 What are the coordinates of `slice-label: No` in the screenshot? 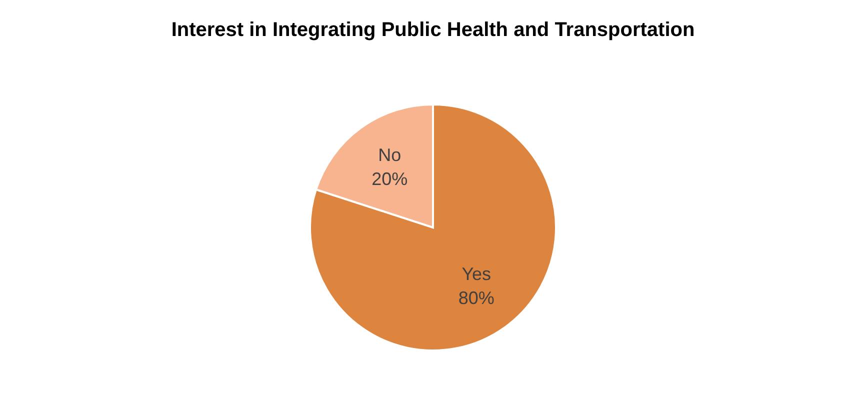 It's located at (390, 154).